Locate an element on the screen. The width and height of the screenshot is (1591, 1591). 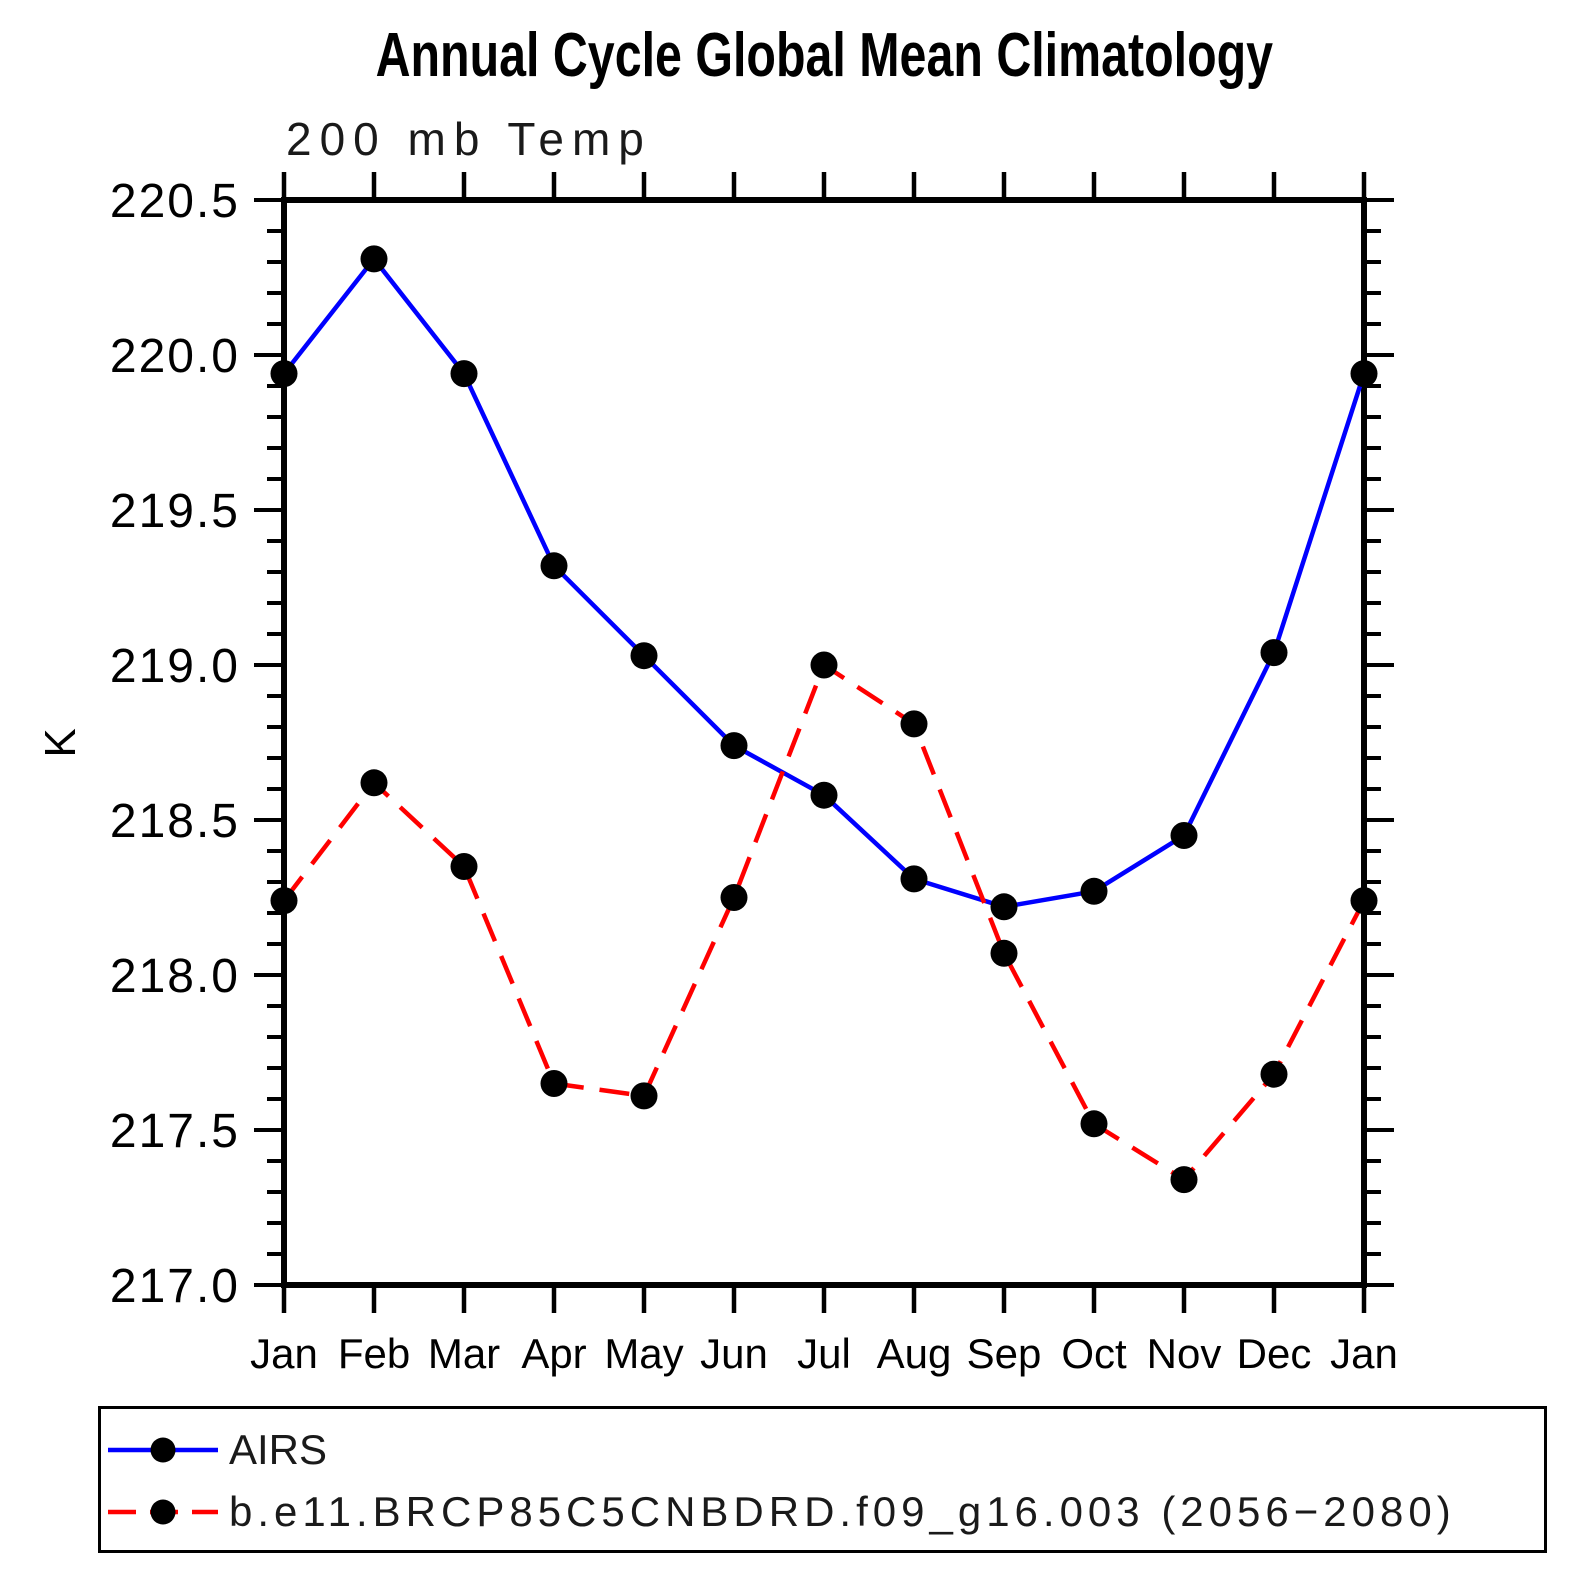
legend-item-airs: AIRS is located at coordinates (216, 1449).